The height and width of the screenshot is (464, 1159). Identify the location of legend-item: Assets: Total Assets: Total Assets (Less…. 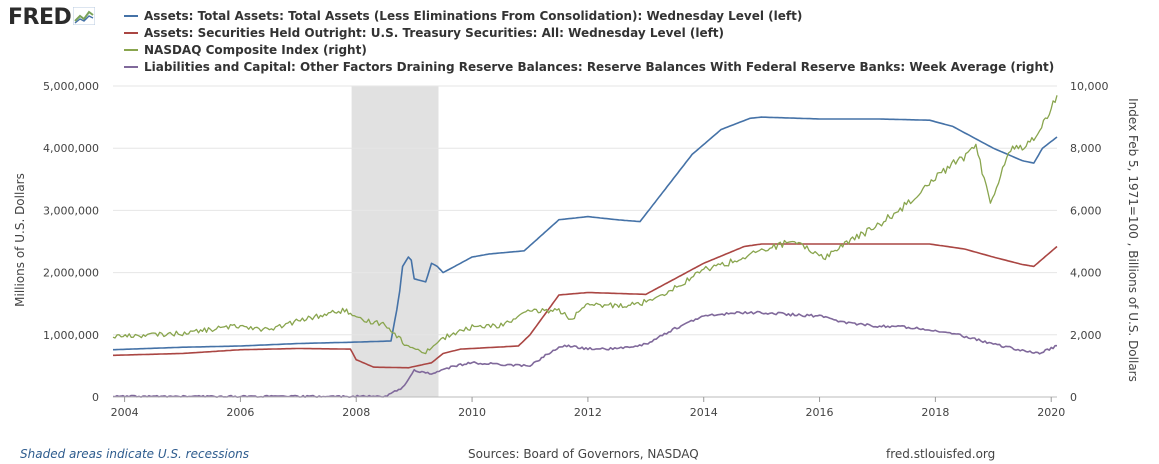
(589, 15).